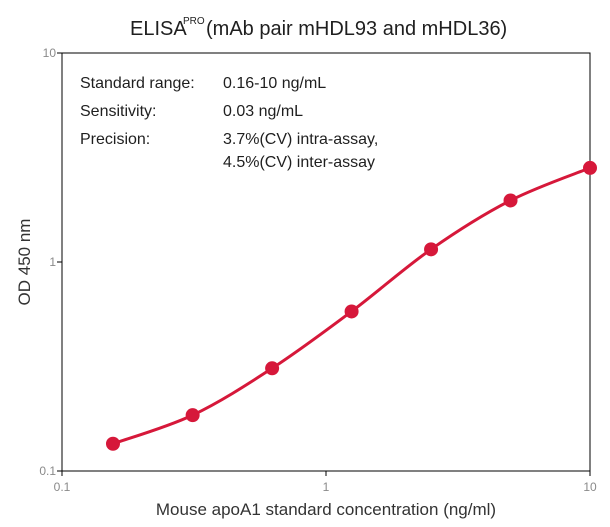 This screenshot has height=527, width=610. Describe the element at coordinates (263, 111) in the screenshot. I see `annotation-sensitivity-value: 0.03 ng/mL` at that location.